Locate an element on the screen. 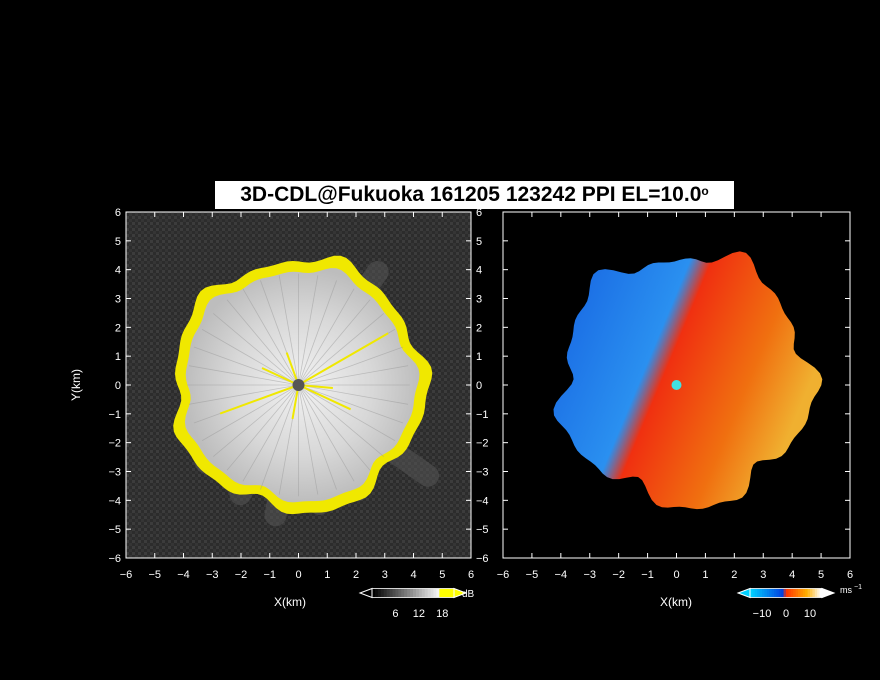  x-tick-label: −5 is located at coordinates (532, 575).